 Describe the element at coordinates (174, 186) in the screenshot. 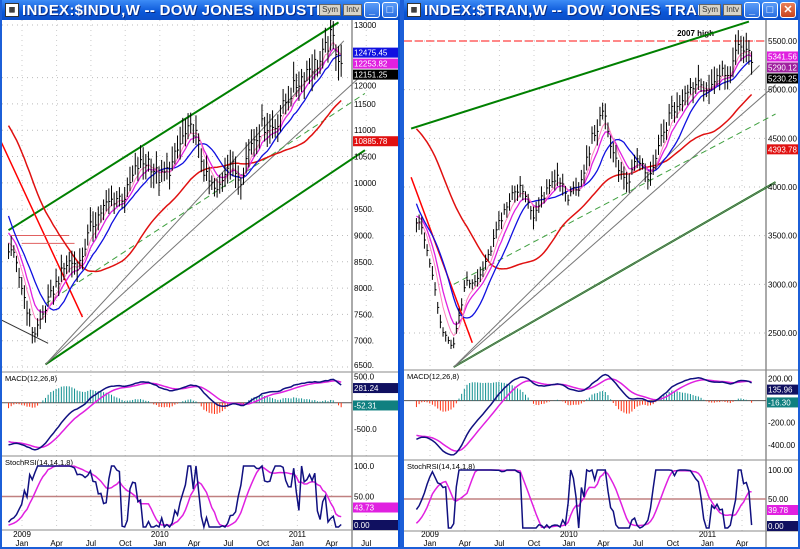

I see `ma-40-line` at that location.